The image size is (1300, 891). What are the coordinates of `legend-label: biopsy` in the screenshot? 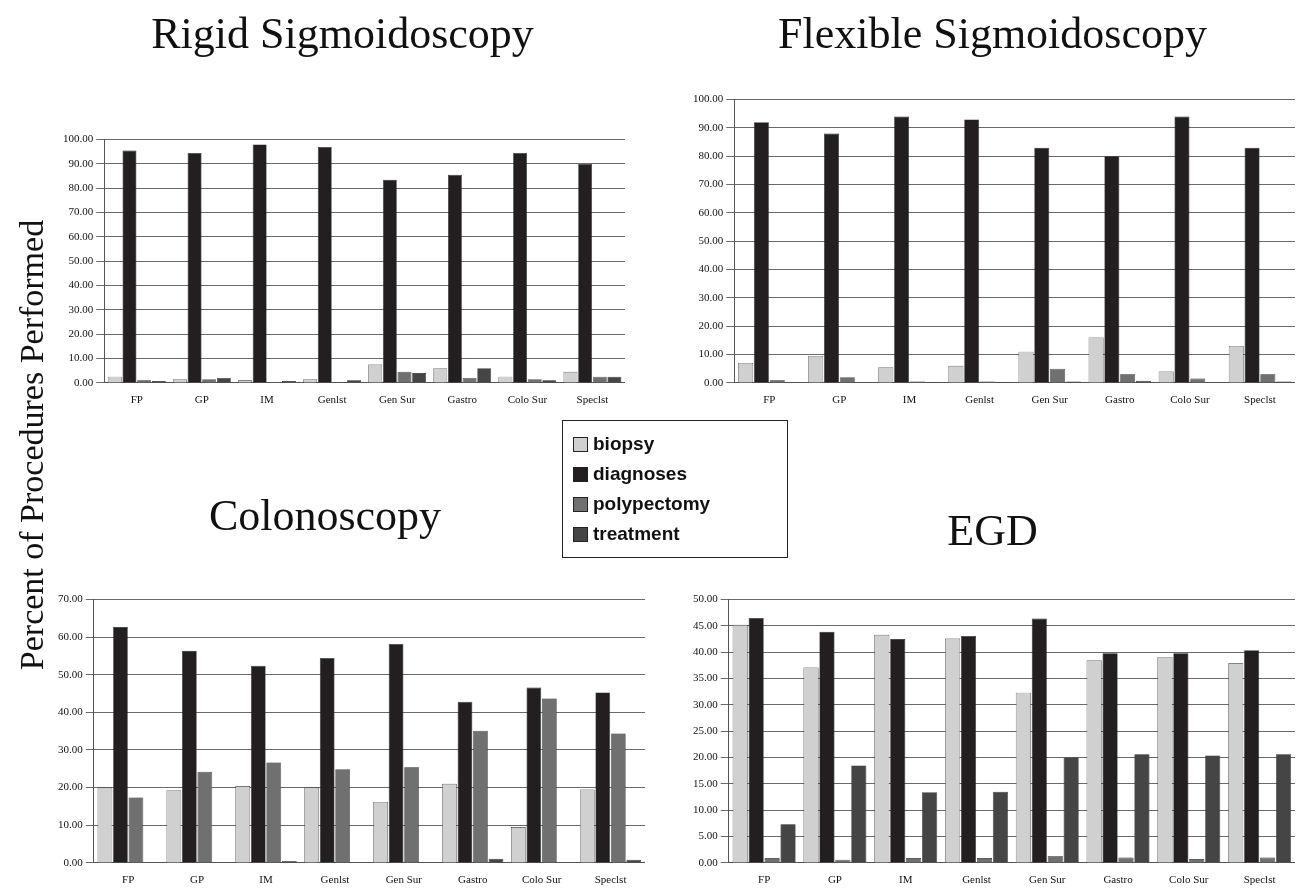 It's located at (624, 444).